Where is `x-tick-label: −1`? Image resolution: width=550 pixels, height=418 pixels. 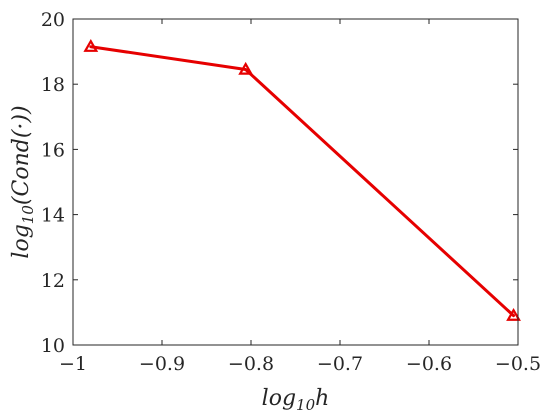
x-tick-label: −1 is located at coordinates (73, 364).